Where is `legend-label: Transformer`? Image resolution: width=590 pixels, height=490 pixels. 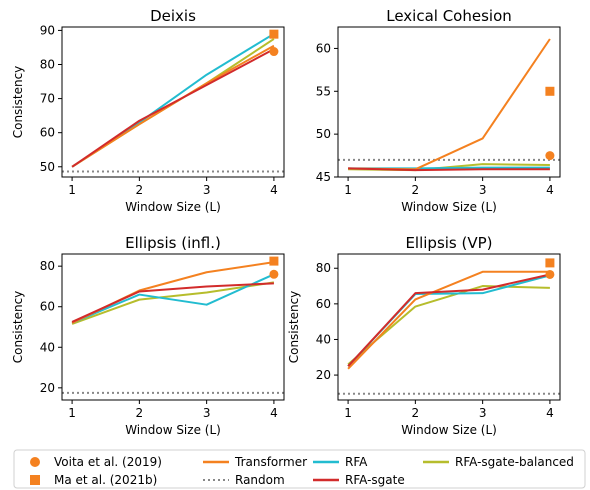 legend-label: Transformer is located at coordinates (270, 462).